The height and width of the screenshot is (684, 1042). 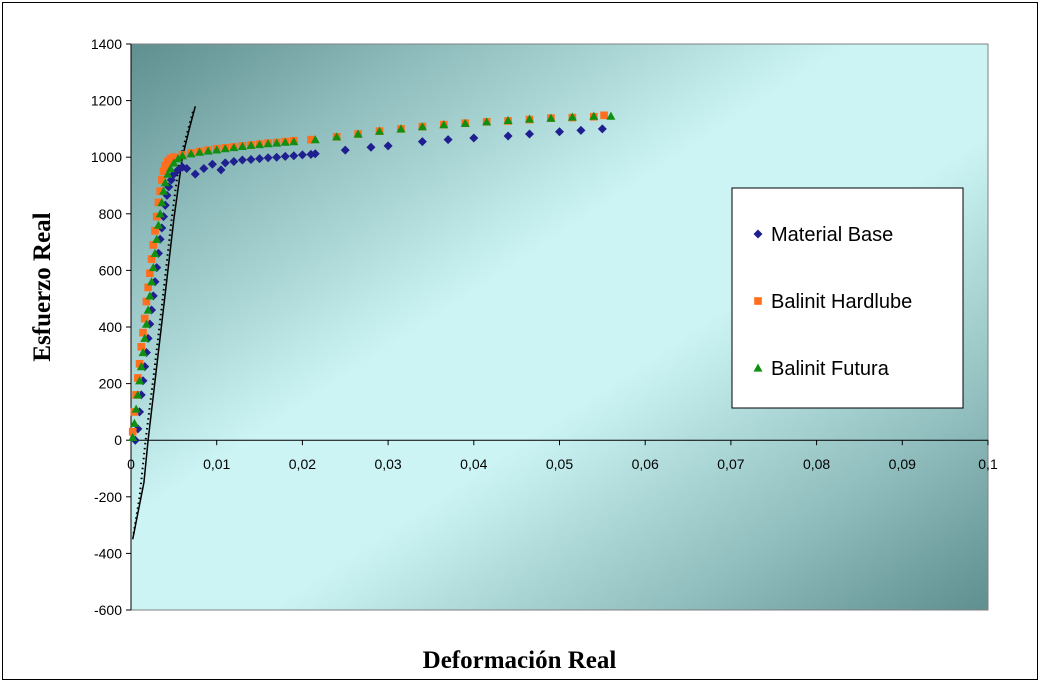 What do you see at coordinates (841, 302) in the screenshot?
I see `legend-label: Balinit Hardlube` at bounding box center [841, 302].